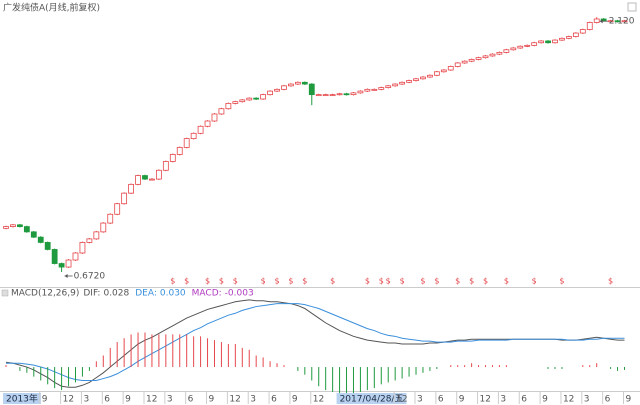 The height and width of the screenshot is (405, 640). Describe the element at coordinates (22, 399) in the screenshot. I see `crosshair-label: 2013年` at that location.